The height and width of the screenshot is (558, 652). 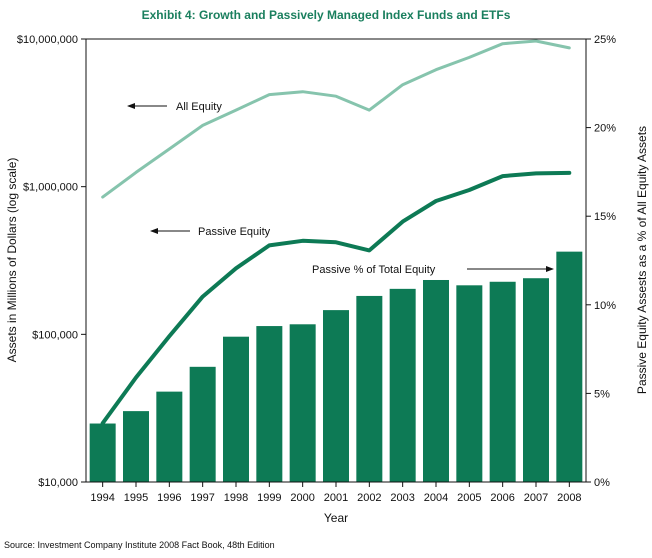 I want to click on right-tick-label: 10%, so click(x=605, y=306).